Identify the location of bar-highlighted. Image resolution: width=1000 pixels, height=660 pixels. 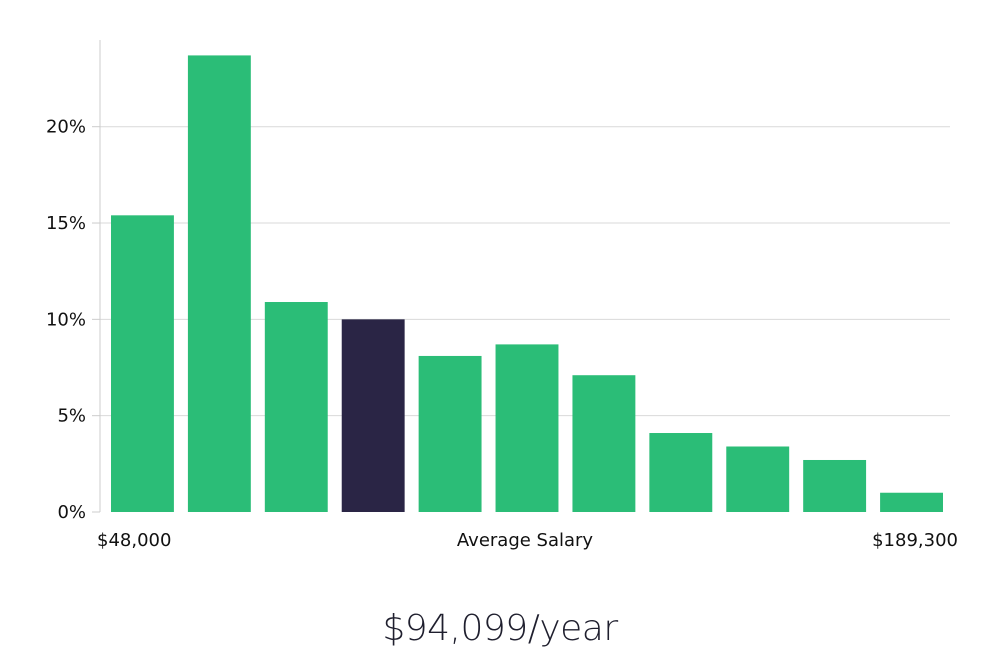
(373, 415).